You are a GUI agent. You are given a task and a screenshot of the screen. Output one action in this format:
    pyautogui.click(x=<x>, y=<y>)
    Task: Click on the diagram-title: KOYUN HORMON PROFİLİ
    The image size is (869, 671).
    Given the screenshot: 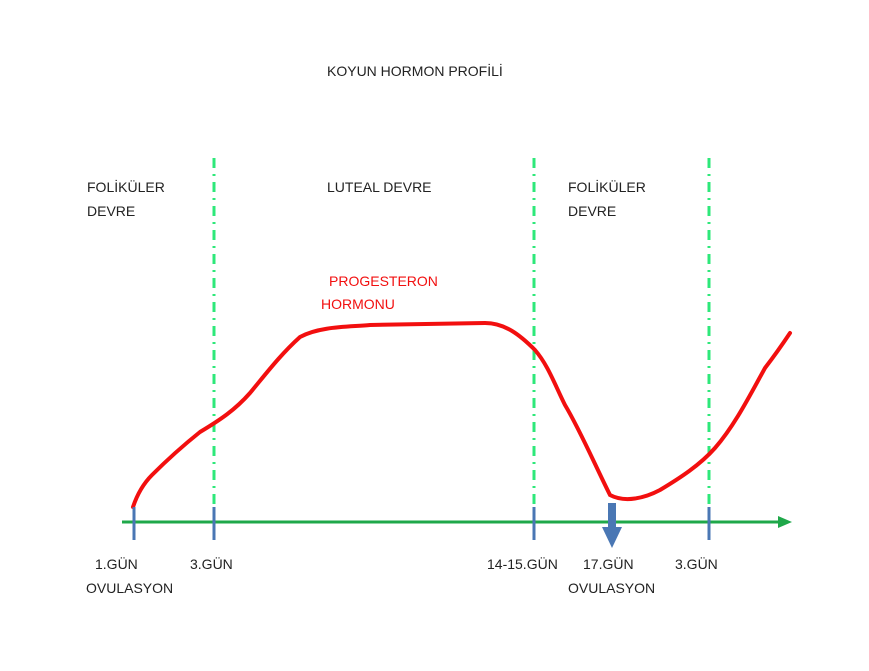 What is the action you would take?
    pyautogui.click(x=415, y=71)
    